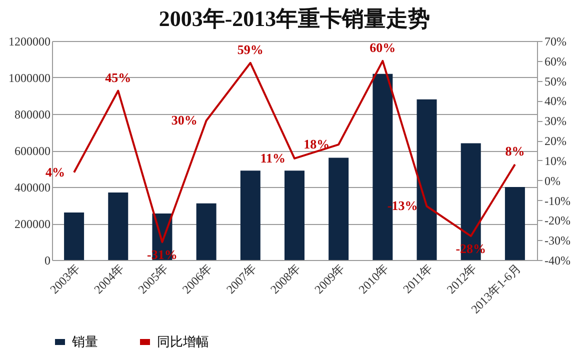 Image resolution: width=580 pixels, height=362 pixels. What do you see at coordinates (317, 144) in the screenshot?
I see `data-label: 18%` at bounding box center [317, 144].